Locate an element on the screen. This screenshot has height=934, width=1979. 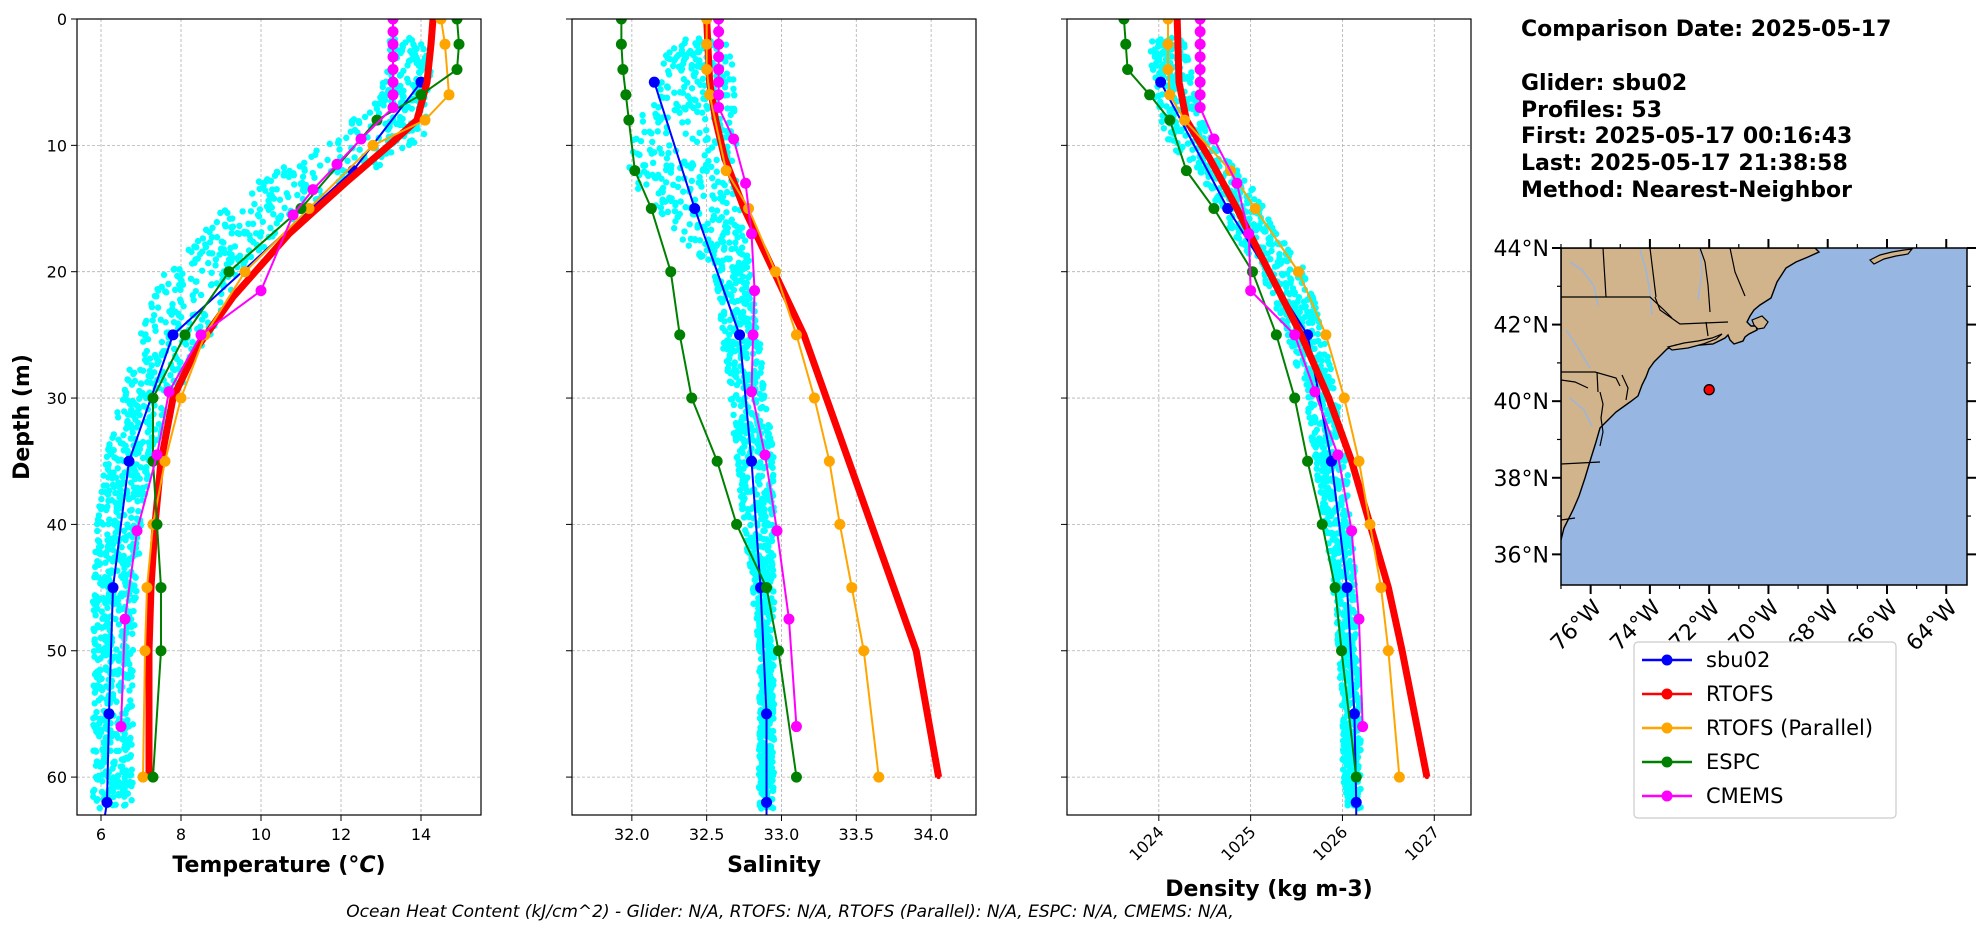
x-tick-label: 33.5 is located at coordinates (856, 834).